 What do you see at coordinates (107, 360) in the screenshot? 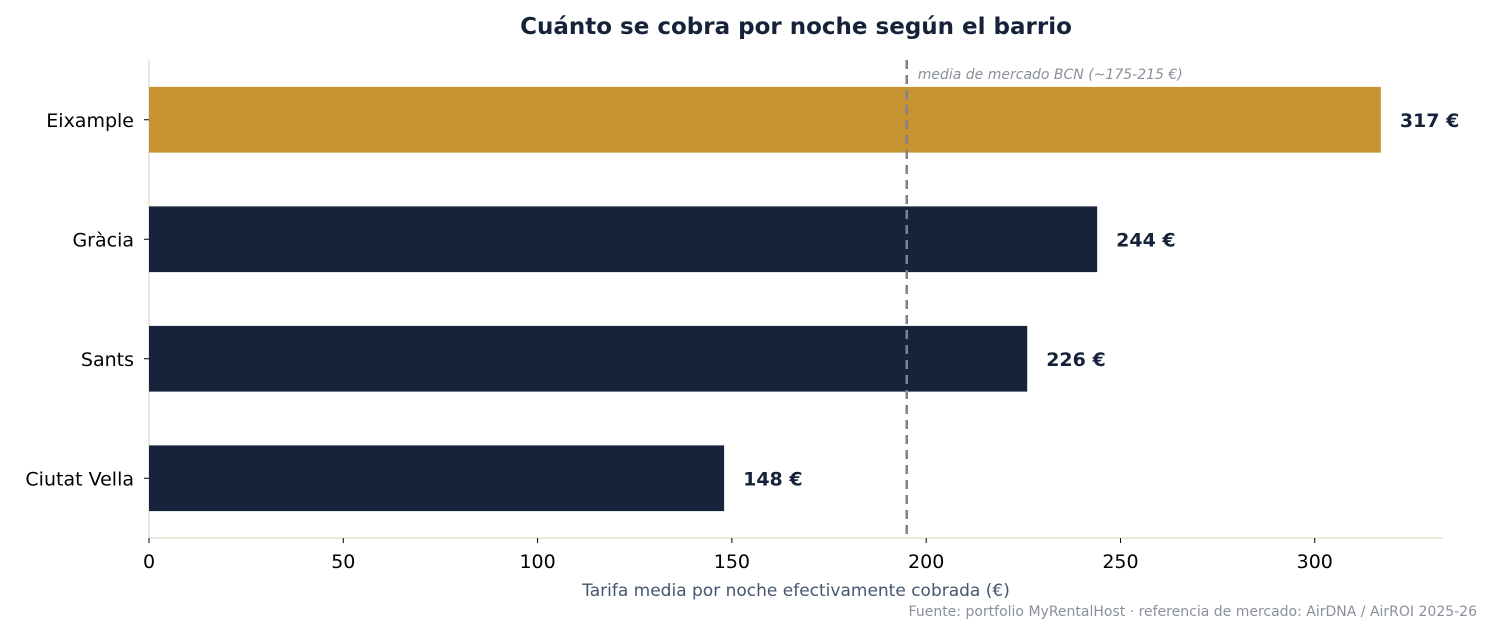
I see `category-label-2: Sants` at bounding box center [107, 360].